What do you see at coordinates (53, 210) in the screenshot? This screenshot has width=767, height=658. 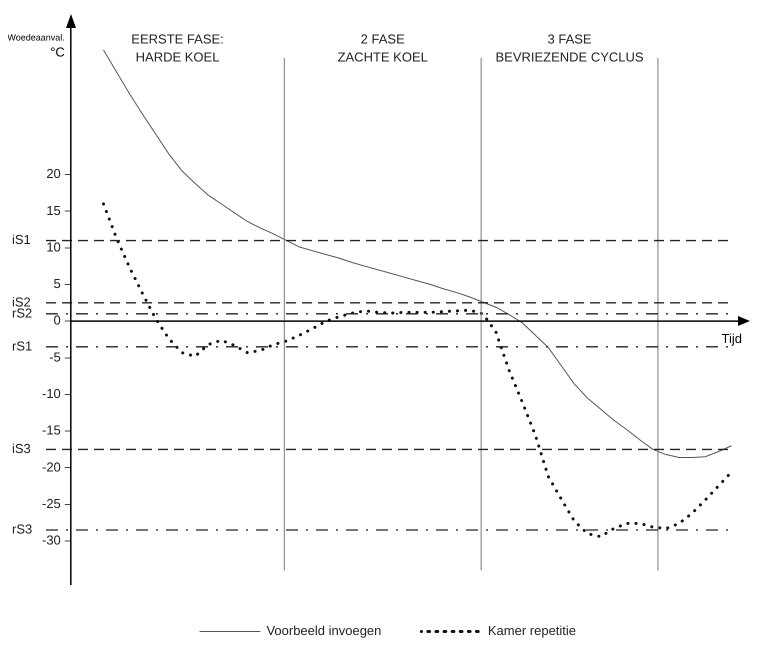 I see `y-tick-label: 15` at bounding box center [53, 210].